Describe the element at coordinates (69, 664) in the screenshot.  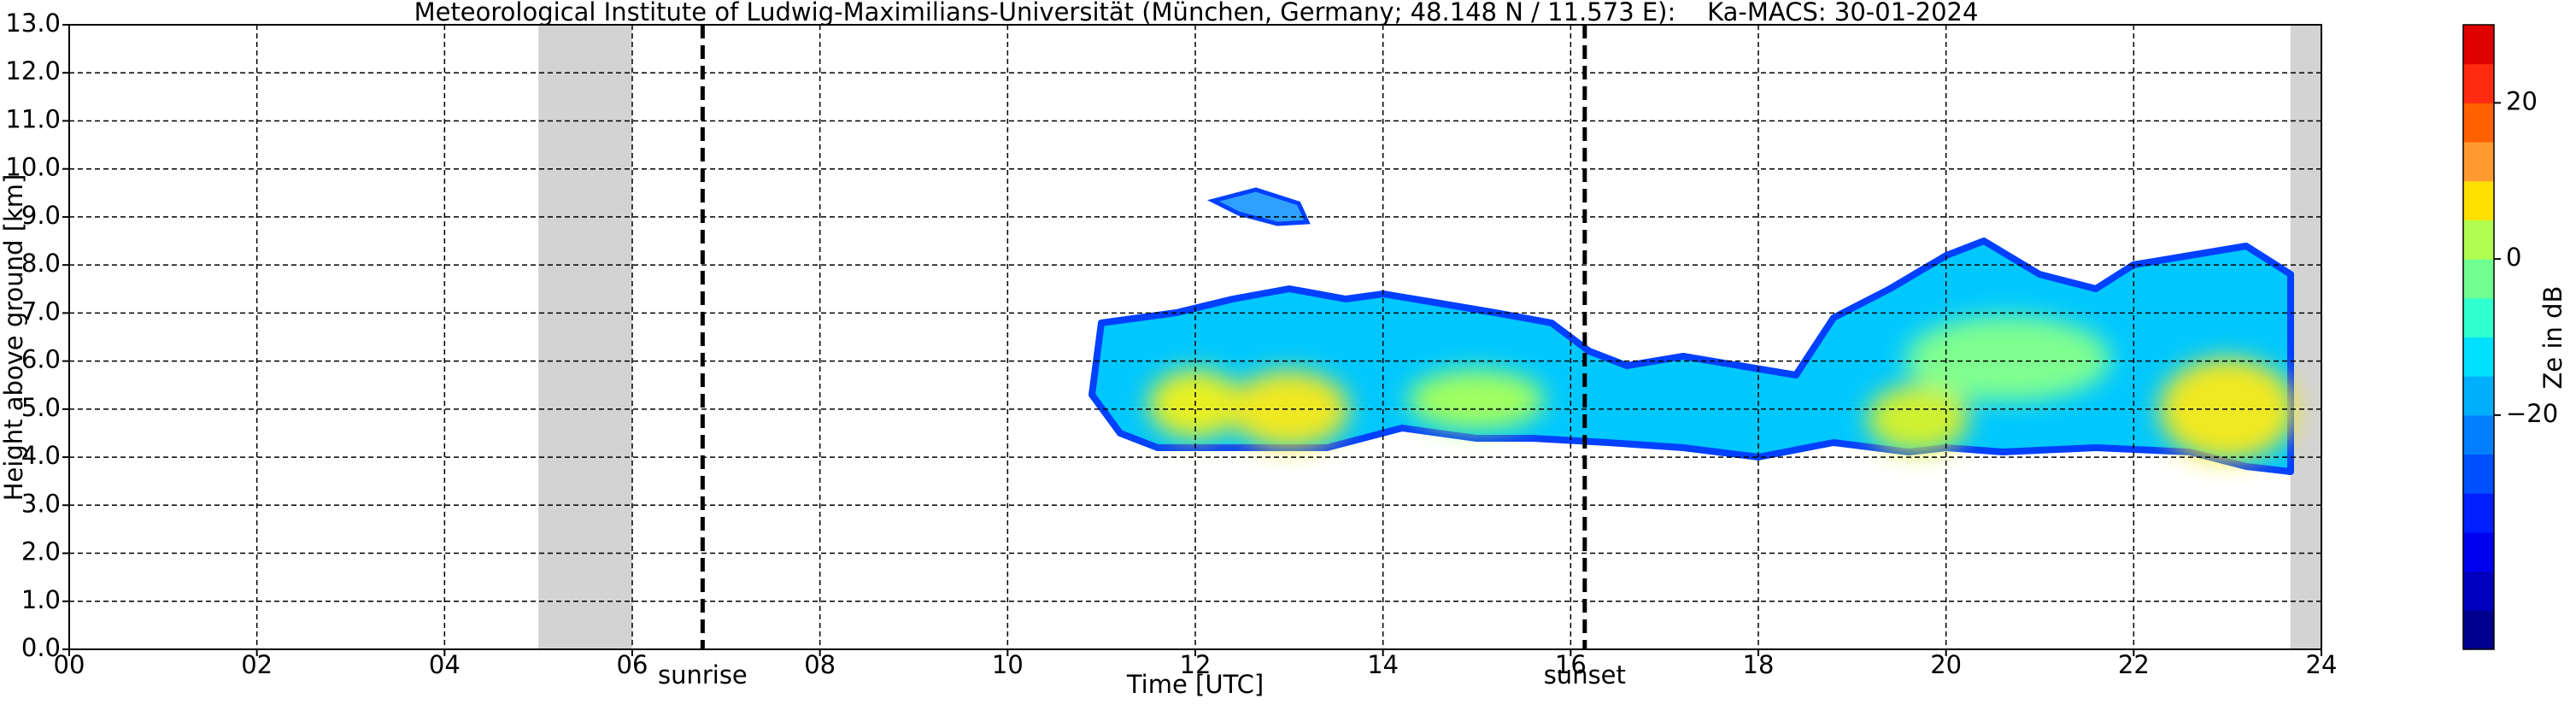
I see `x-tick-label: 00` at that location.